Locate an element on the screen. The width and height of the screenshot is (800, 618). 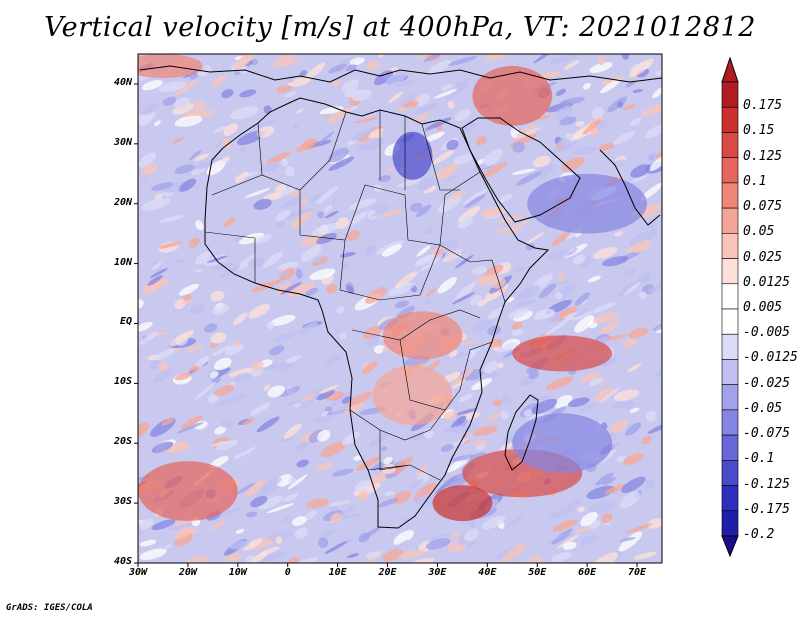
lat-label: 10S is located at coordinates (122, 382).